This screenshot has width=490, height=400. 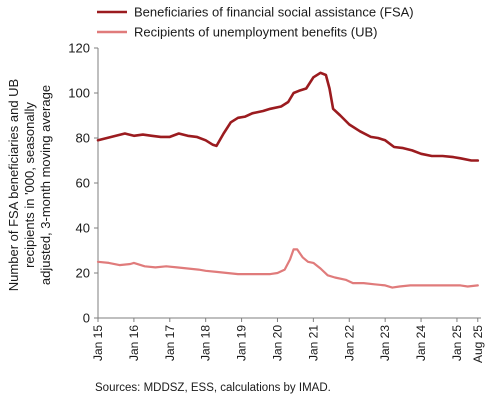 What do you see at coordinates (206, 343) in the screenshot?
I see `x-tick-label: Jan 18` at bounding box center [206, 343].